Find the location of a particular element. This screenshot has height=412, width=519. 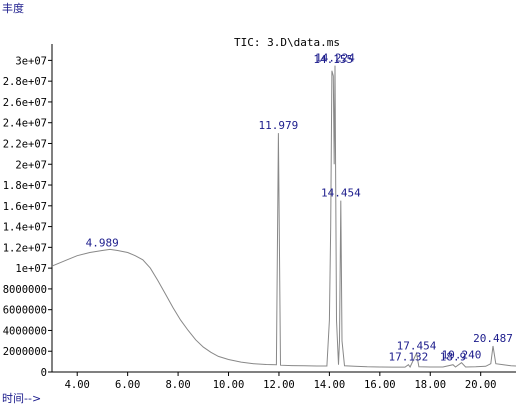

y-tick-label: 2000000 is located at coordinates (25, 352).